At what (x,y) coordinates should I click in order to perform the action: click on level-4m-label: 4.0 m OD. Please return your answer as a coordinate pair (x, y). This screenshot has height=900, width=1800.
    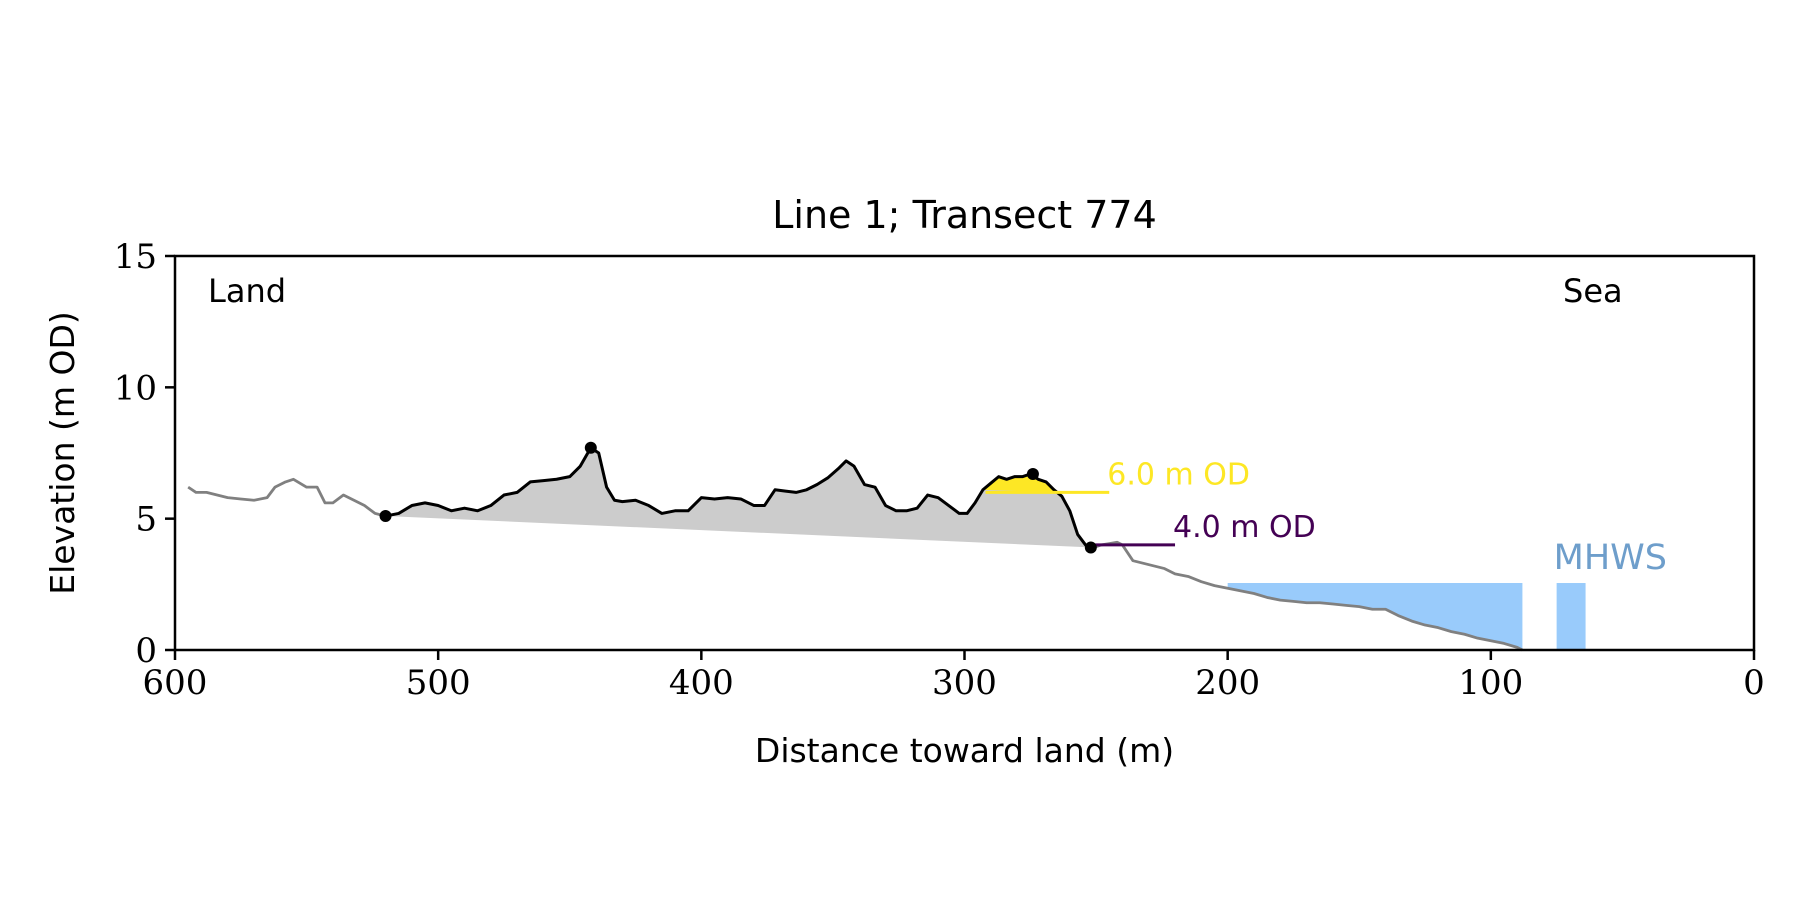
    Looking at the image, I should click on (1244, 527).